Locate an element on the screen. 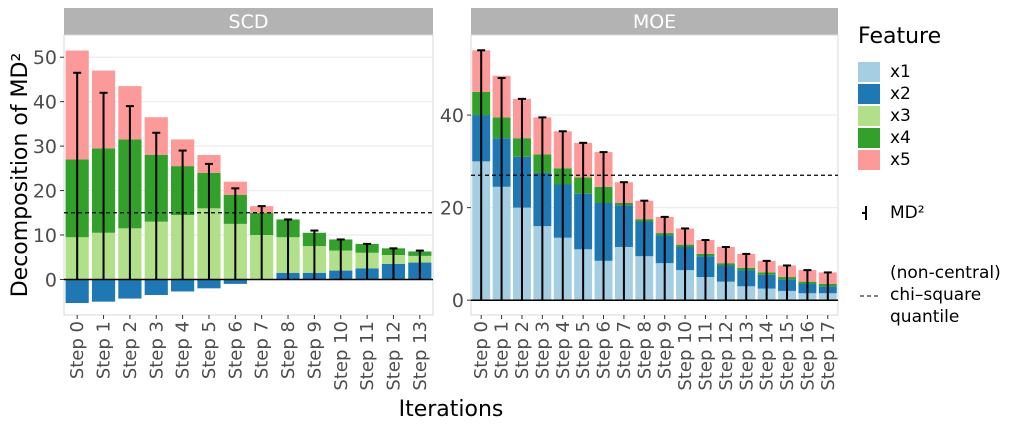 The width and height of the screenshot is (1024, 424). legend-label: (non-central) chi–square quantile is located at coordinates (945, 295).